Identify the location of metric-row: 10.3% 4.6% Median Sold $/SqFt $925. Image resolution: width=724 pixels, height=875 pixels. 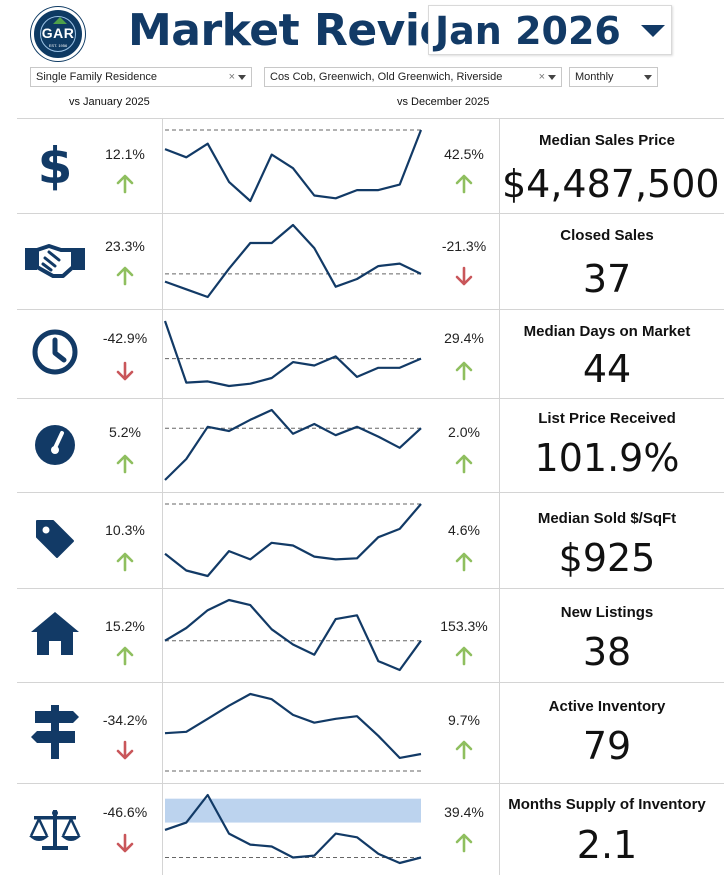
(362, 540).